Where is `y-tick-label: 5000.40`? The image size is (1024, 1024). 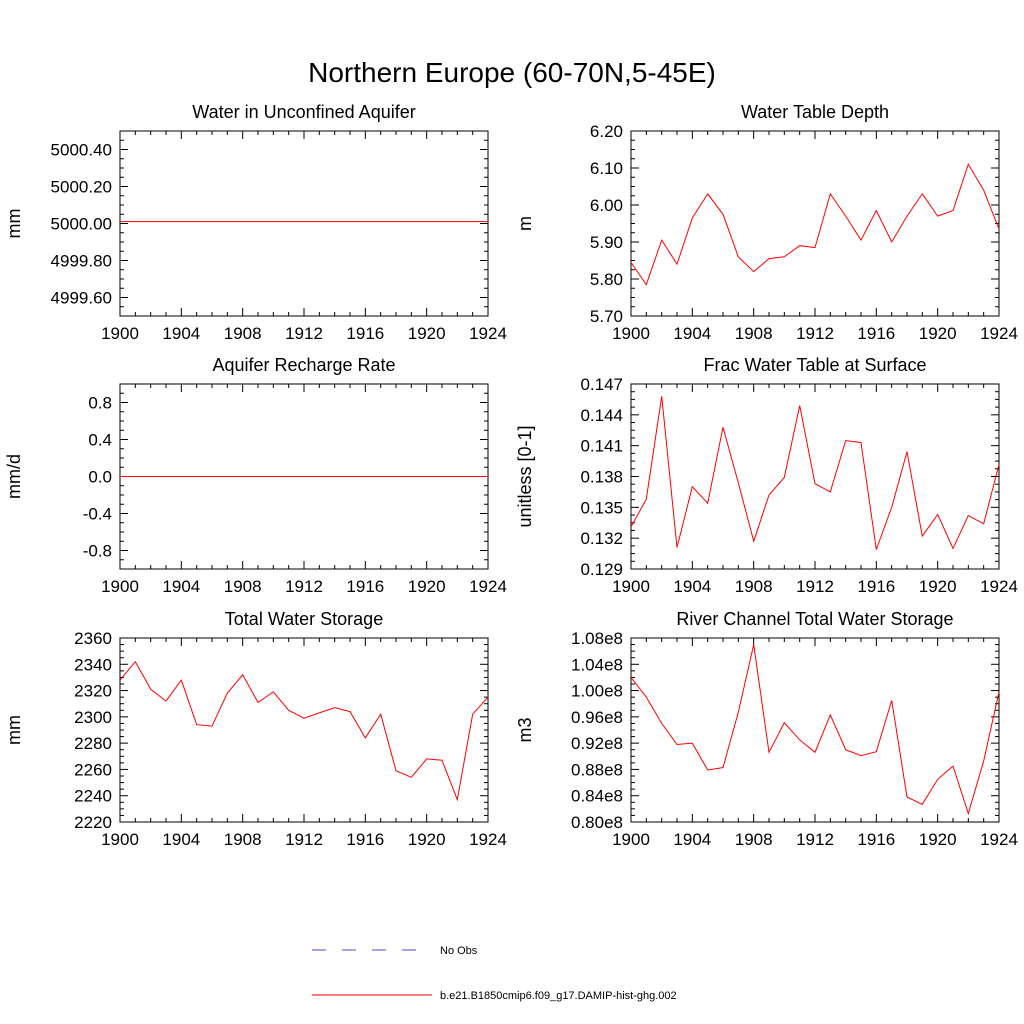 y-tick-label: 5000.40 is located at coordinates (81, 150).